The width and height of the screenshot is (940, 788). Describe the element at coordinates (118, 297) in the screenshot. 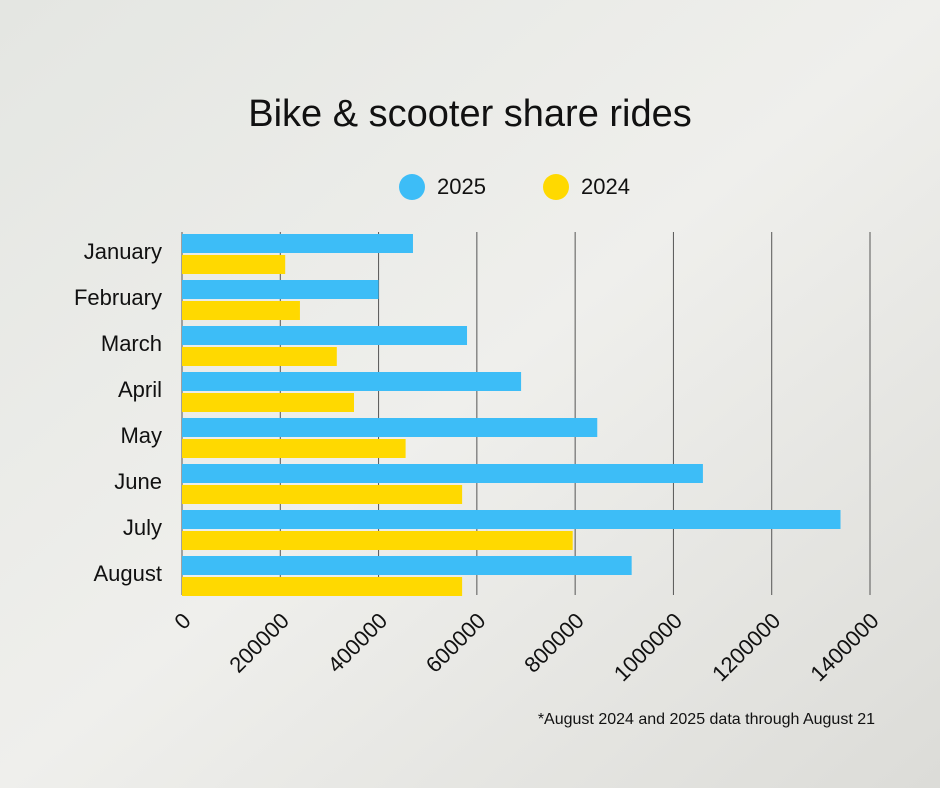

I see `y-tick-label: February` at that location.